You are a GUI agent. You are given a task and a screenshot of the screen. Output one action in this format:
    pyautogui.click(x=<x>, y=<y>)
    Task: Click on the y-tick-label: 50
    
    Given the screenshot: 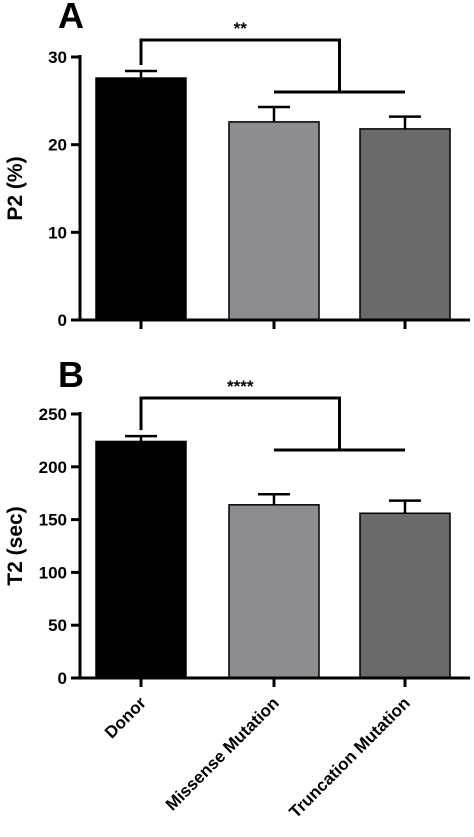 What is the action you would take?
    pyautogui.click(x=57, y=625)
    